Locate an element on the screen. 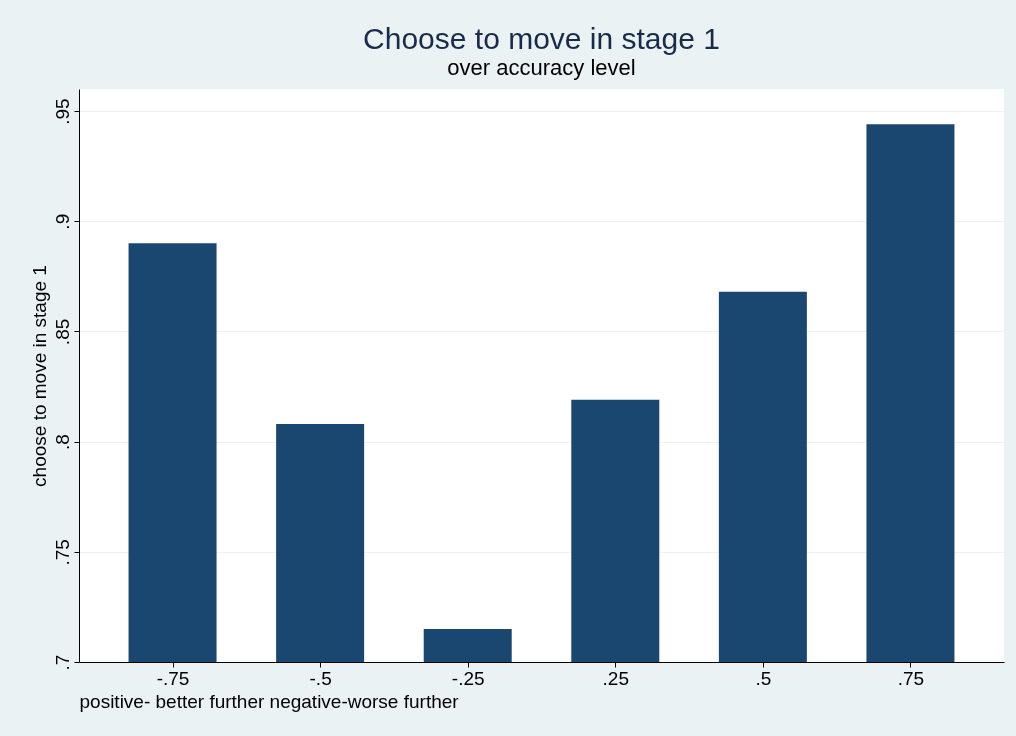 This screenshot has width=1016, height=736. x-tick-label: .75 is located at coordinates (911, 678).